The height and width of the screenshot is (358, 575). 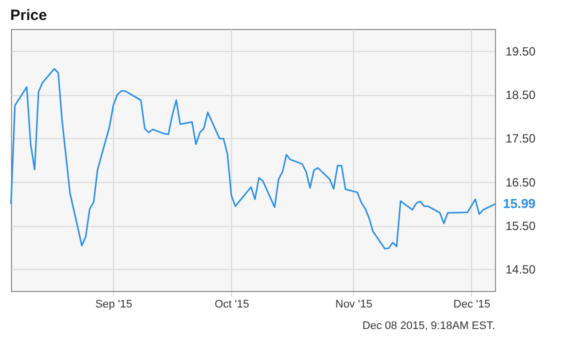 What do you see at coordinates (471, 304) in the screenshot?
I see `x-tick-label: Dec '15` at bounding box center [471, 304].